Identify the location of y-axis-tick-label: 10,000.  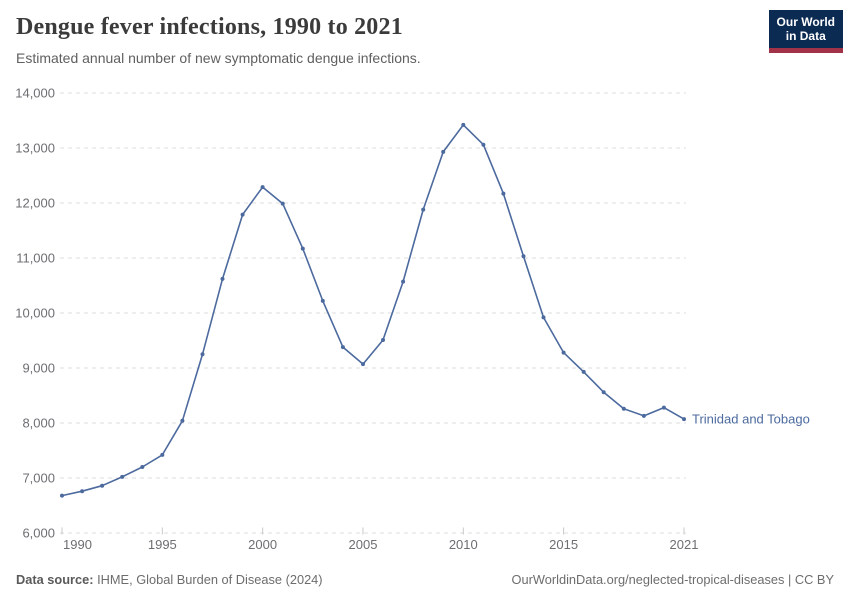
(35, 313).